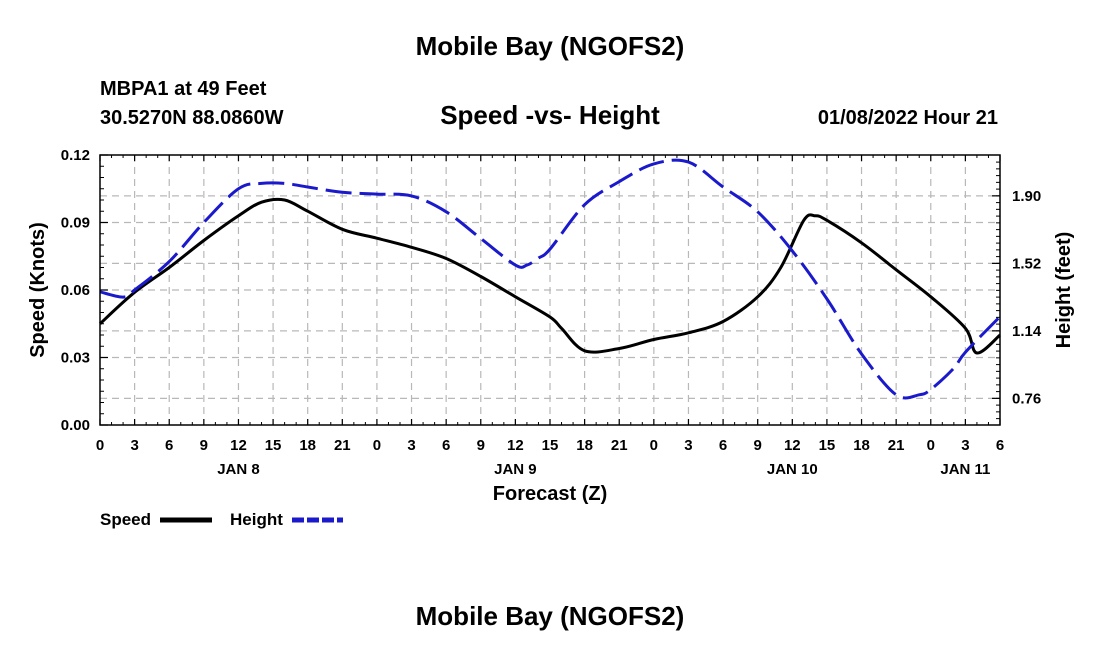 The height and width of the screenshot is (650, 1100). What do you see at coordinates (1027, 331) in the screenshot?
I see `y2-tick-label: 1.14` at bounding box center [1027, 331].